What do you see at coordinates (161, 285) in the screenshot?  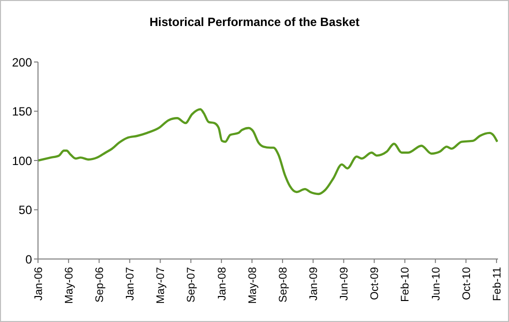 I see `x-tick-label: May-07` at bounding box center [161, 285].